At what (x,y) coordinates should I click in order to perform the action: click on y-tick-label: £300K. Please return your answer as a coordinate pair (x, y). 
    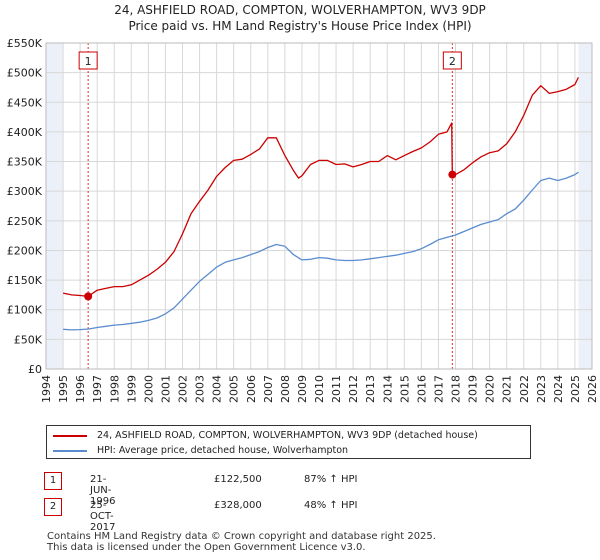
    Looking at the image, I should click on (25, 191).